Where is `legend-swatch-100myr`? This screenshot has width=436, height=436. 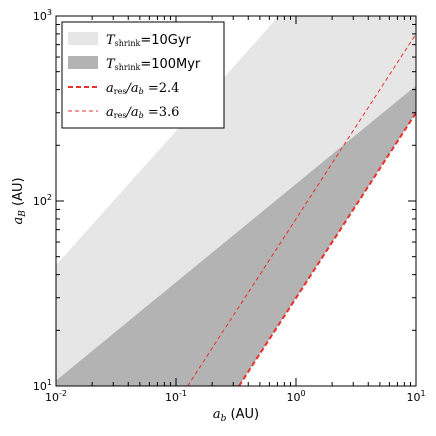
legend-swatch-100myr is located at coordinates (83, 62).